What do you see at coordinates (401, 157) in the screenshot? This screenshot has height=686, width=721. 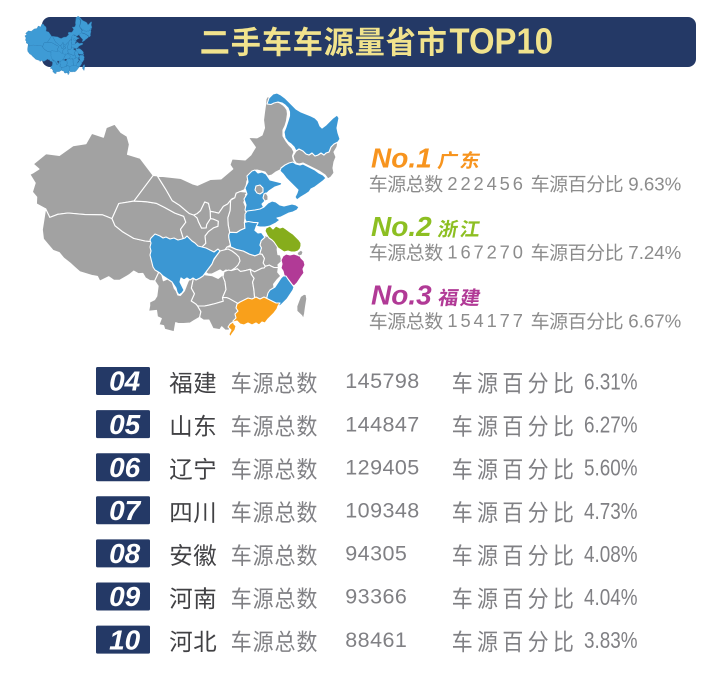 I see `svg-text: No.1` at bounding box center [401, 157].